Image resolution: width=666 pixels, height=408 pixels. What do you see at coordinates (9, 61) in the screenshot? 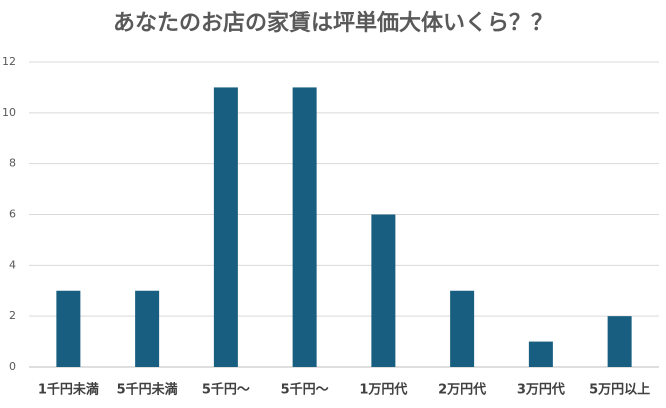
I see `y-tick-label: 12` at bounding box center [9, 61].